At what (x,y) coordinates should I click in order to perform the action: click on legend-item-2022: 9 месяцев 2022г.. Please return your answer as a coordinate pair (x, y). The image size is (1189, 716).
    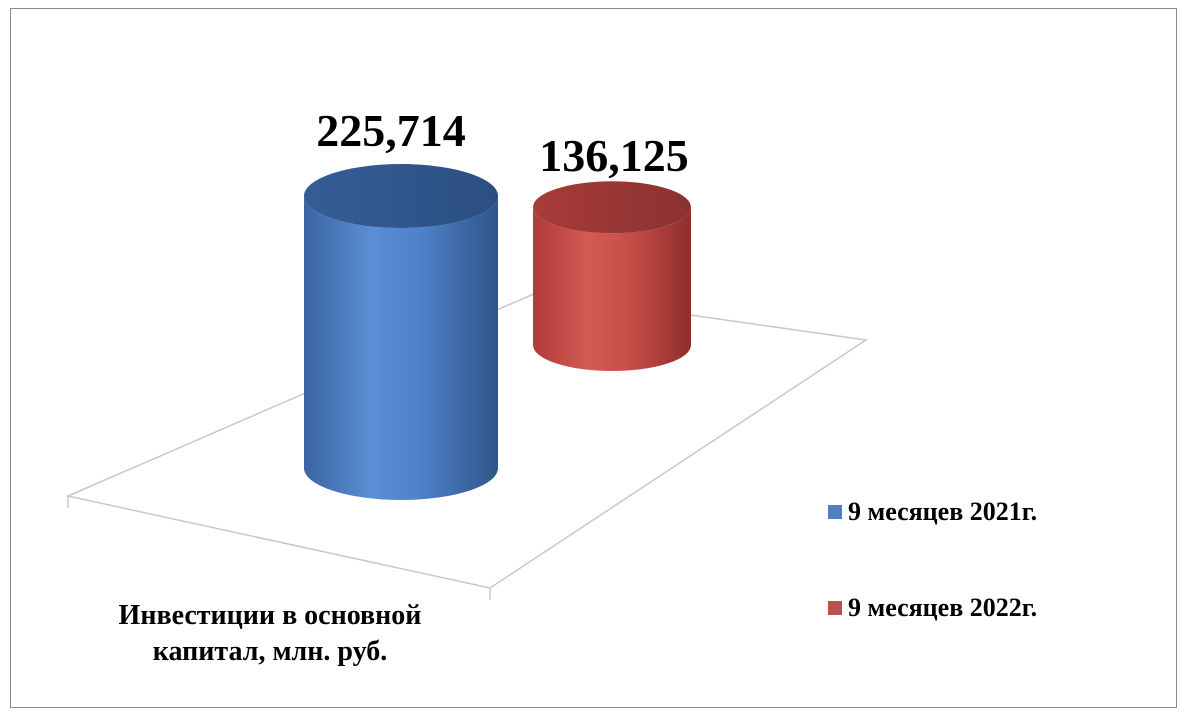
    Looking at the image, I should click on (988, 608).